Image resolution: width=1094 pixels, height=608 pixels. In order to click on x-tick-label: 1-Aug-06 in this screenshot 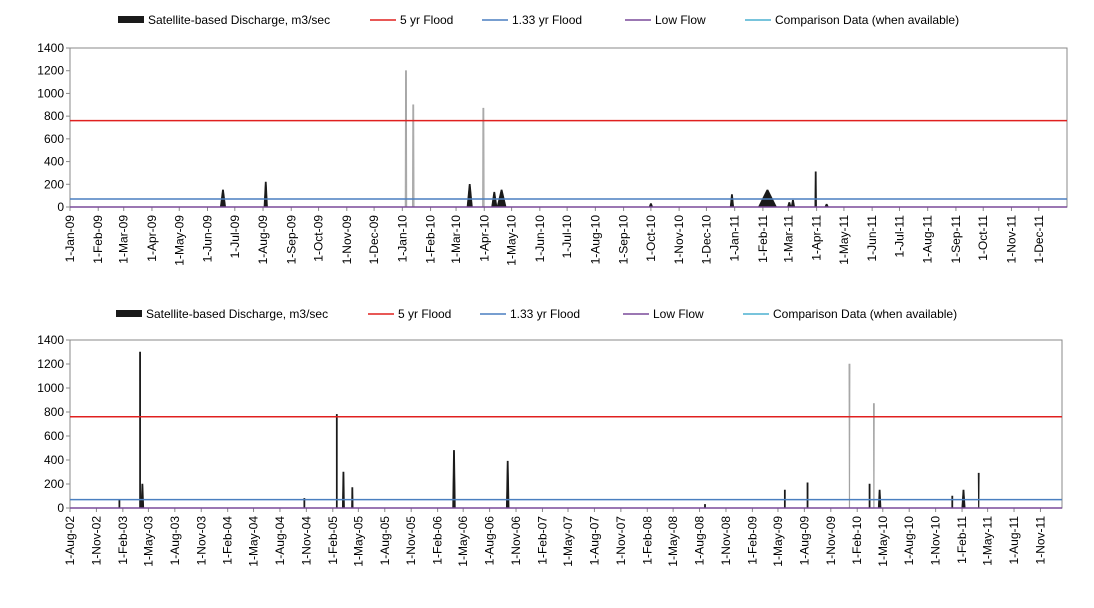, I will do `click(490, 541)`.